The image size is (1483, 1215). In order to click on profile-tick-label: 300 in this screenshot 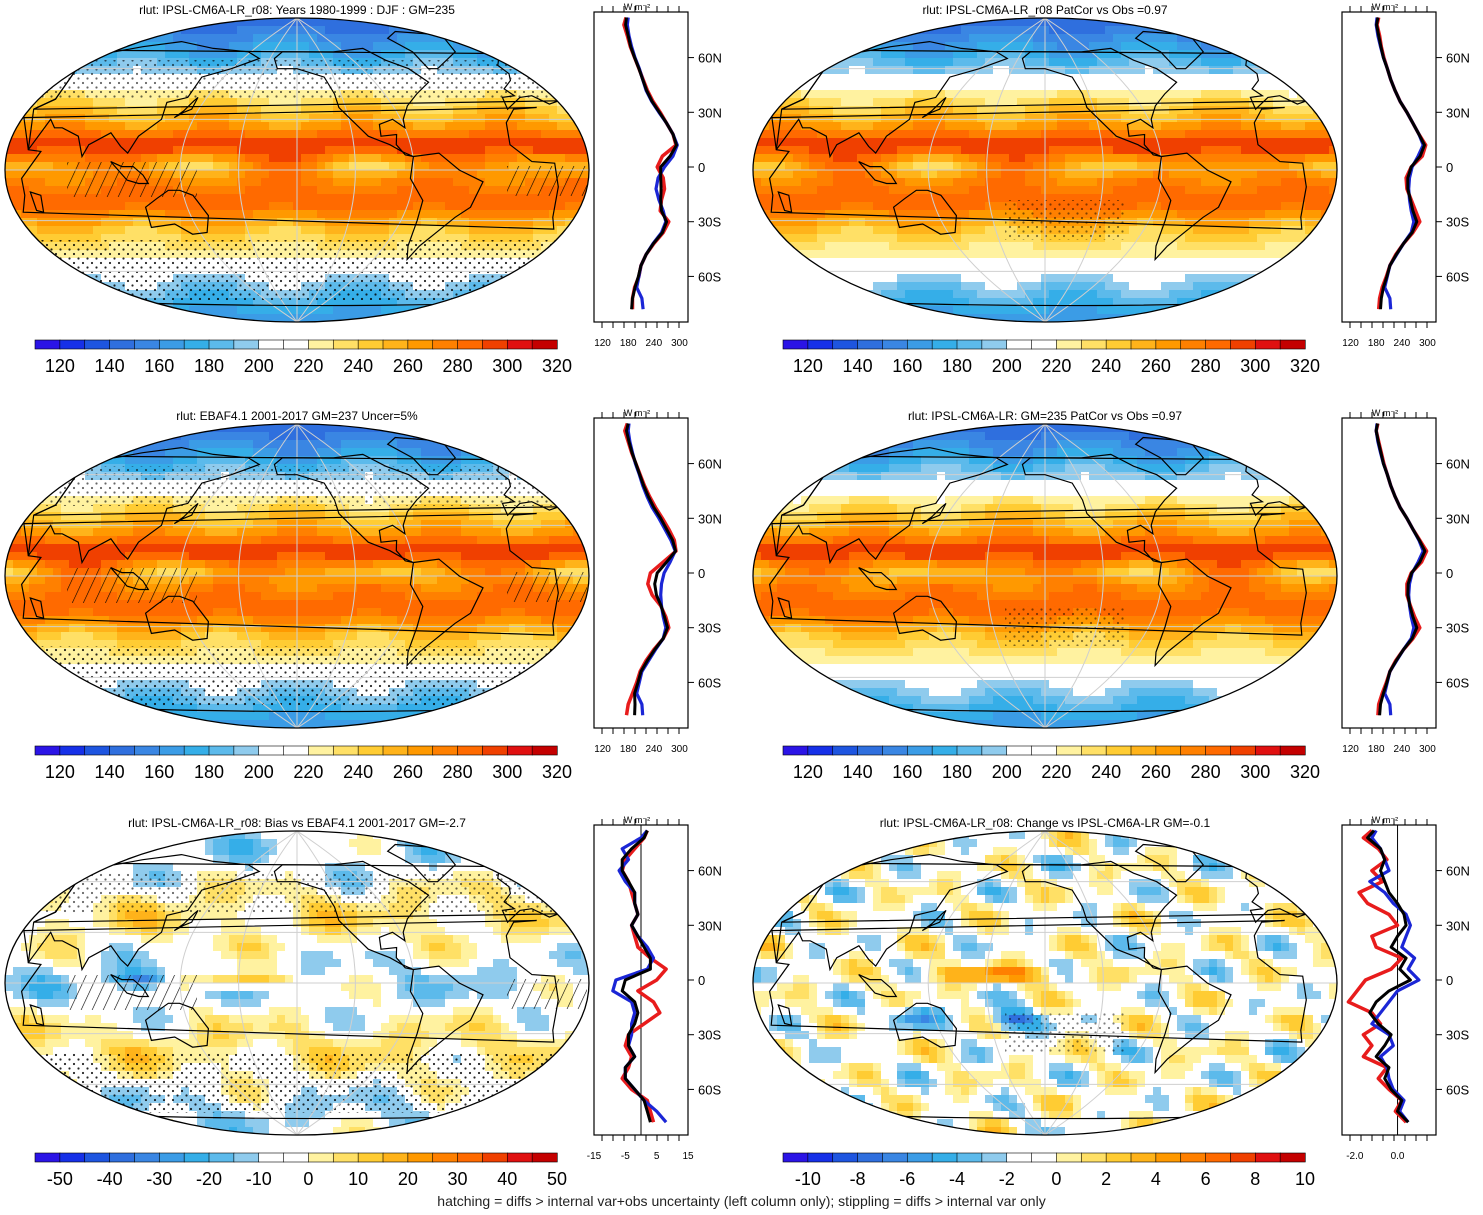, I will do `click(1427, 343)`.